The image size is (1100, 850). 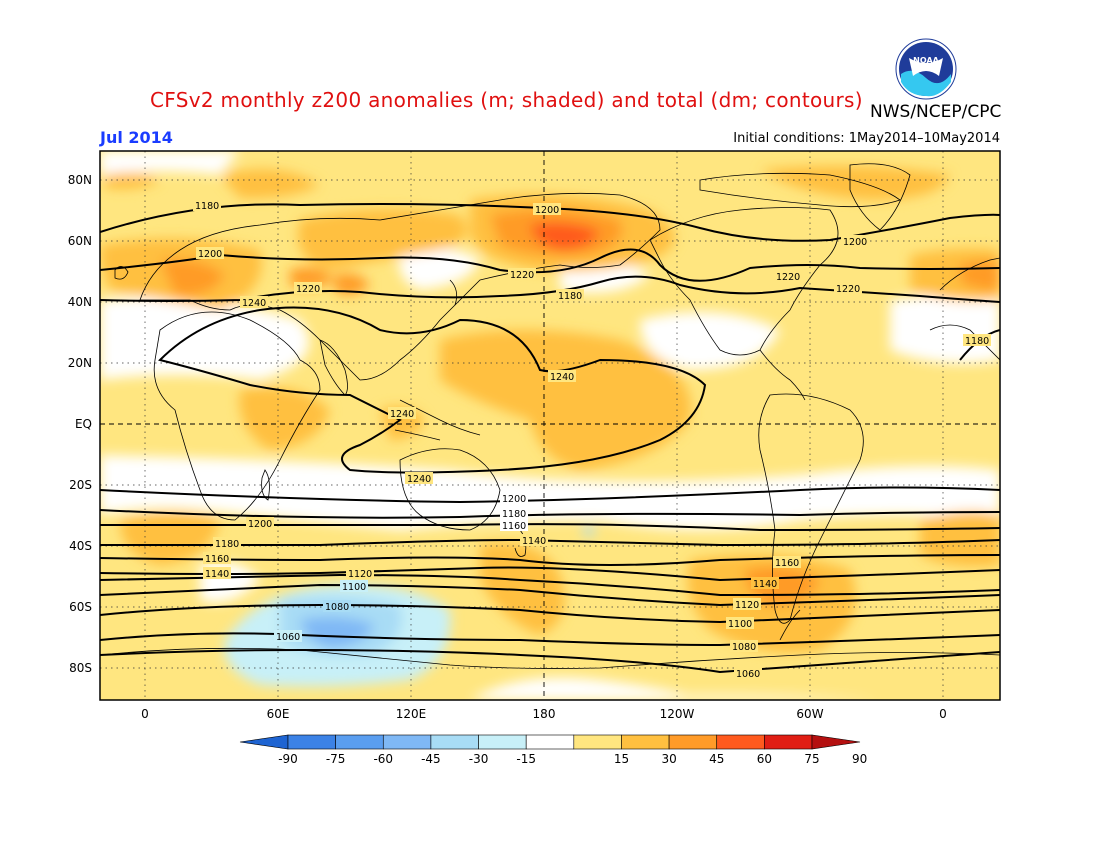 I want to click on colorbar-tick-label: 75, so click(x=811, y=759).